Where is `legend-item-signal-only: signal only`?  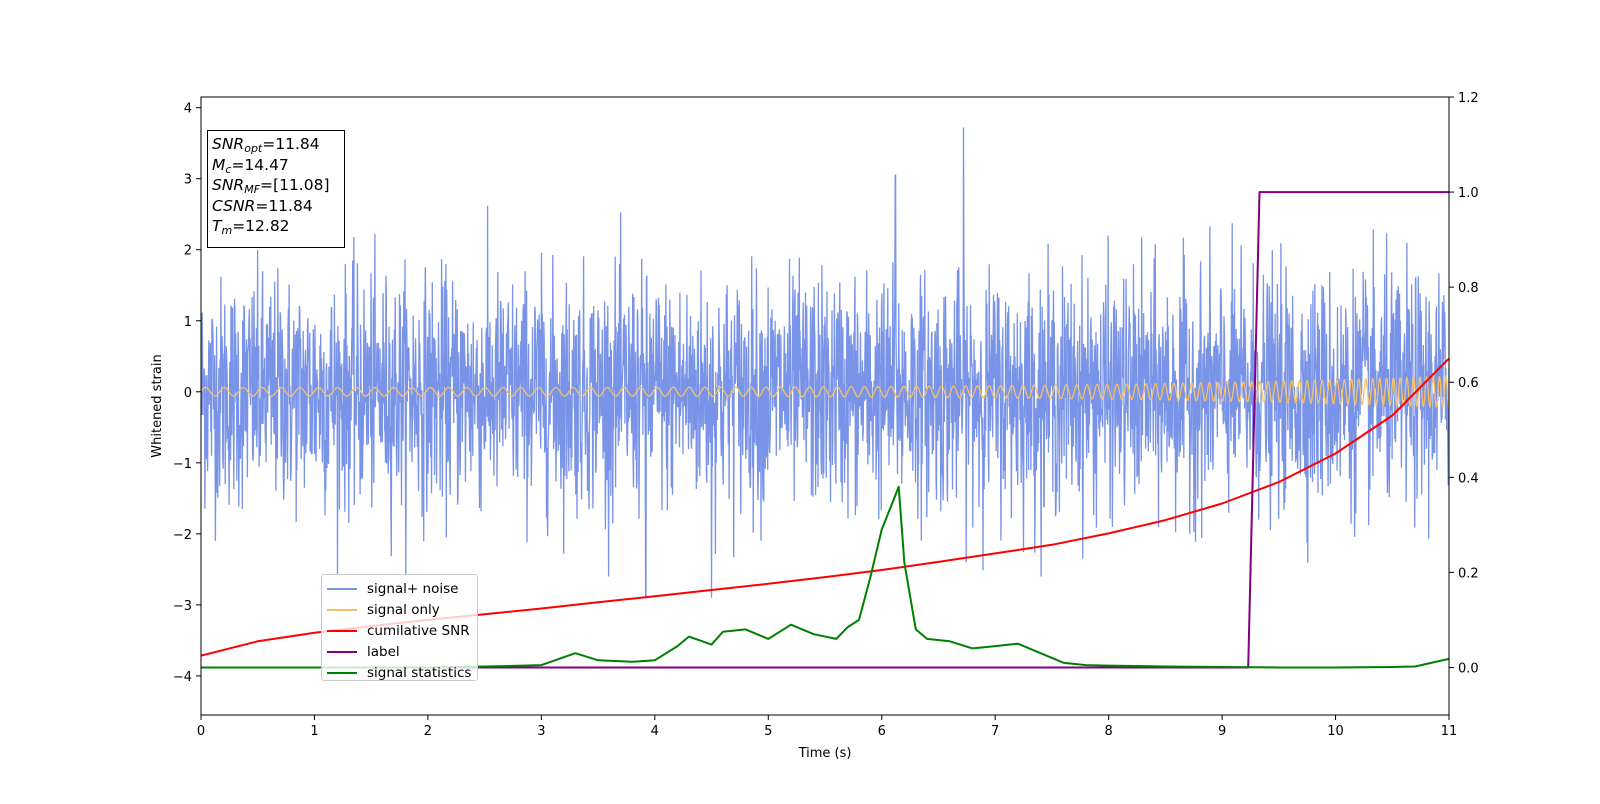 legend-item-signal-only: signal only is located at coordinates (399, 609).